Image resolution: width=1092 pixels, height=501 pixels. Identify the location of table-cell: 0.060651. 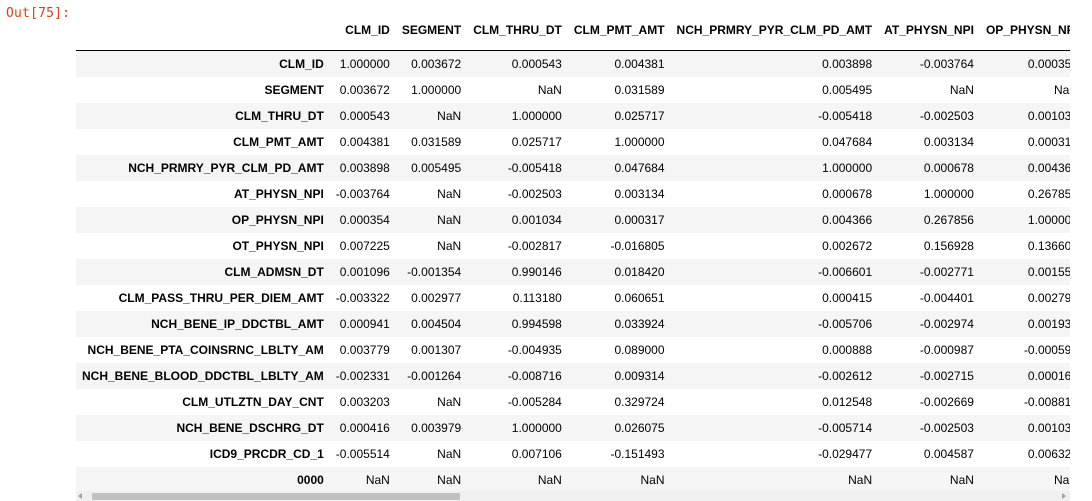
(639, 298).